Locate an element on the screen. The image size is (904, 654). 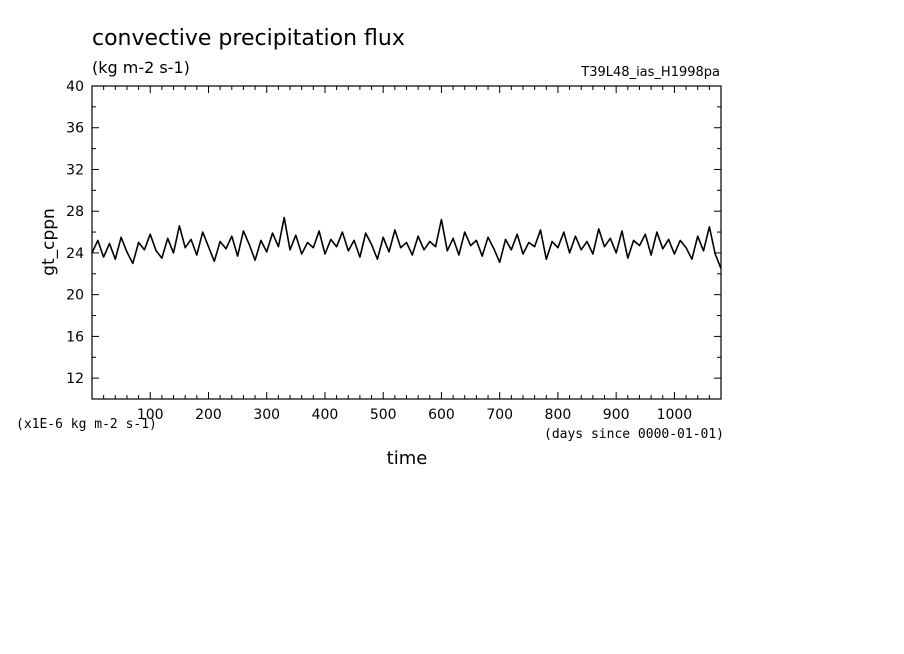
x-units-label: (days since 0000-01-01) is located at coordinates (634, 434).